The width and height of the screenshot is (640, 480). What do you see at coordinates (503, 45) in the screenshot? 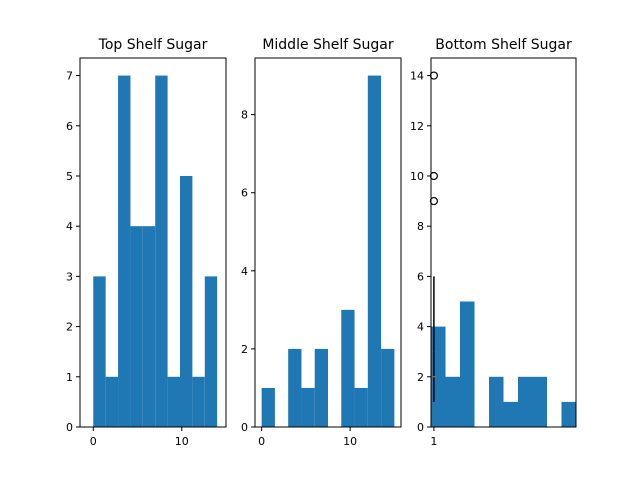
I see `chart-title: Bottom Shelf Sugar` at bounding box center [503, 45].